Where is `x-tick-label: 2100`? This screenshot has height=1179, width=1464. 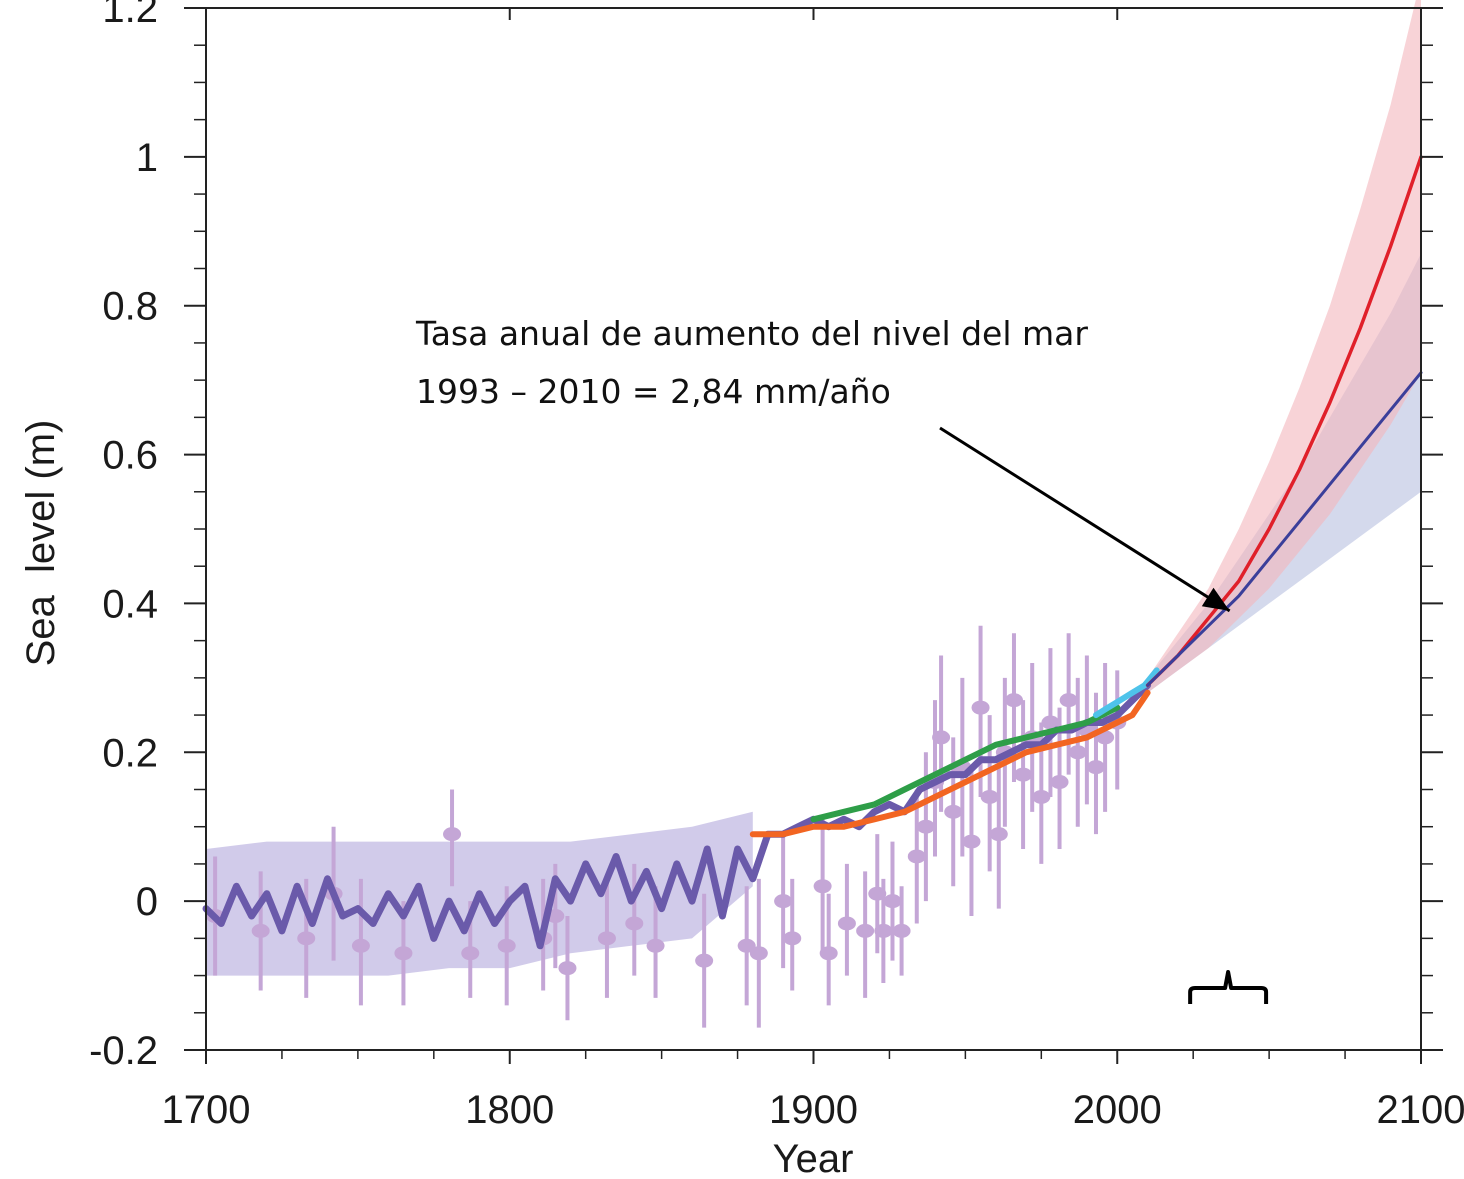 x-tick-label: 2100 is located at coordinates (1420, 1110).